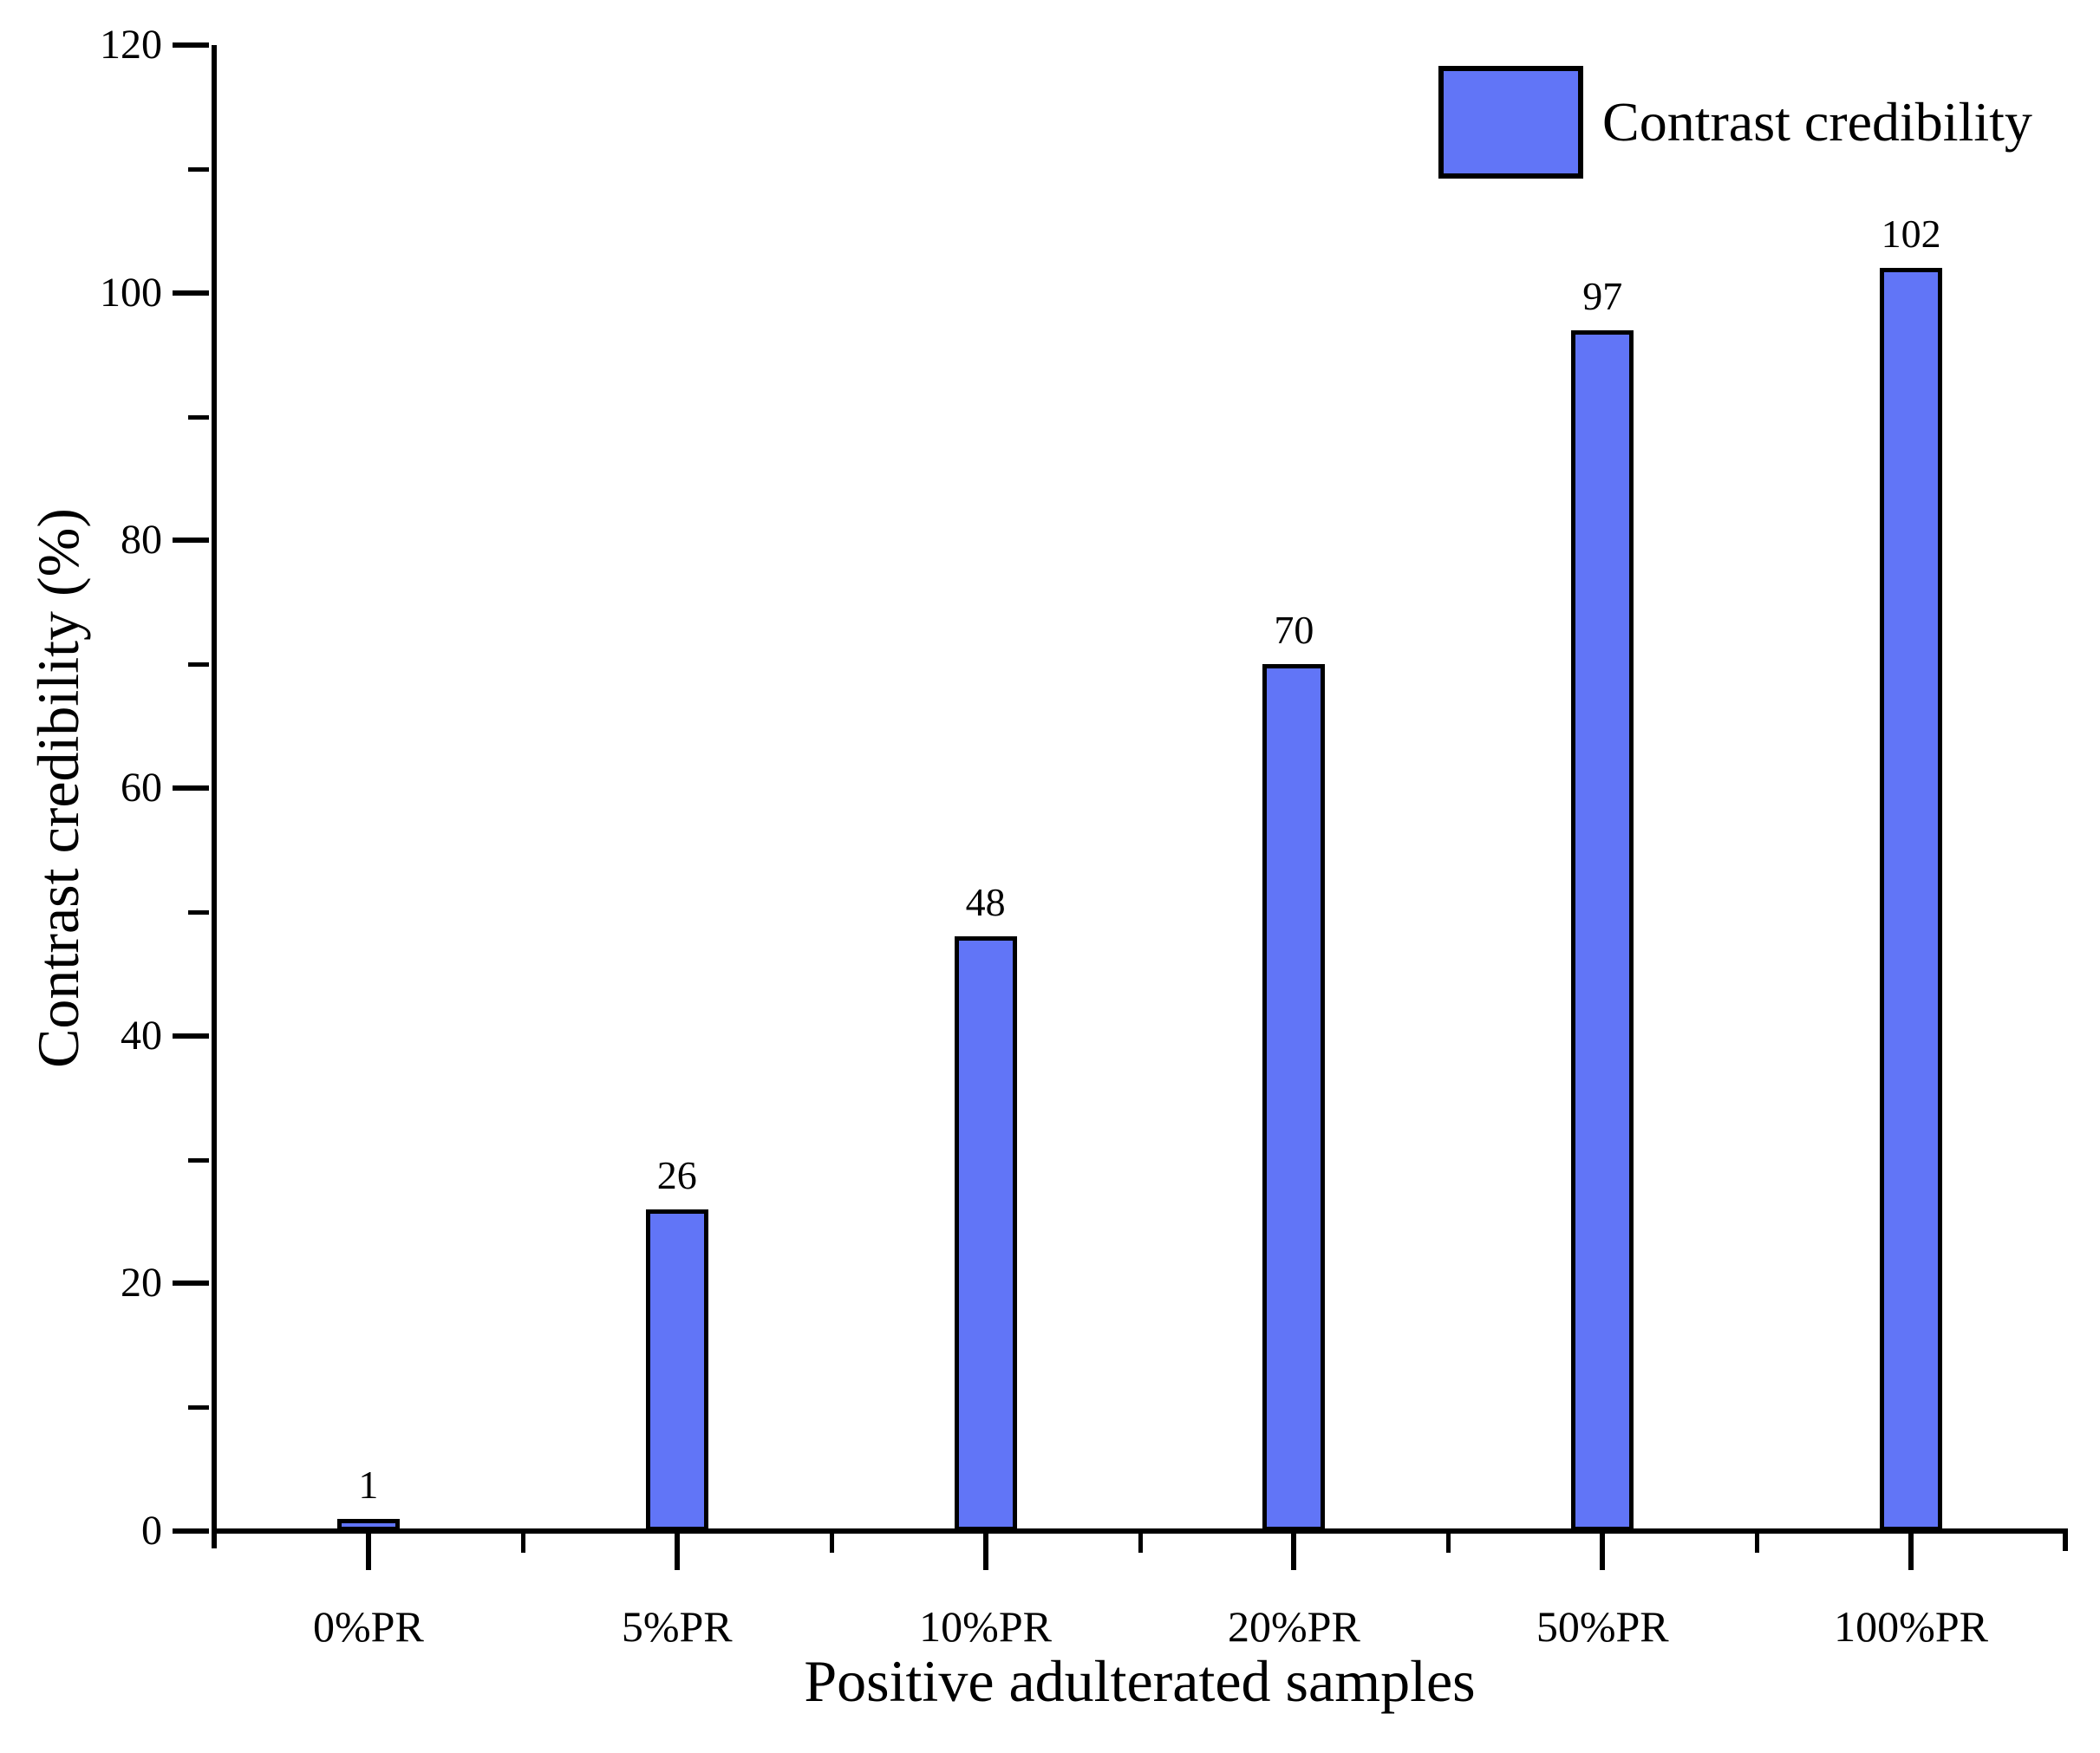 This screenshot has height=1753, width=2100. Describe the element at coordinates (676, 1175) in the screenshot. I see `bar-value-label: 26` at that location.